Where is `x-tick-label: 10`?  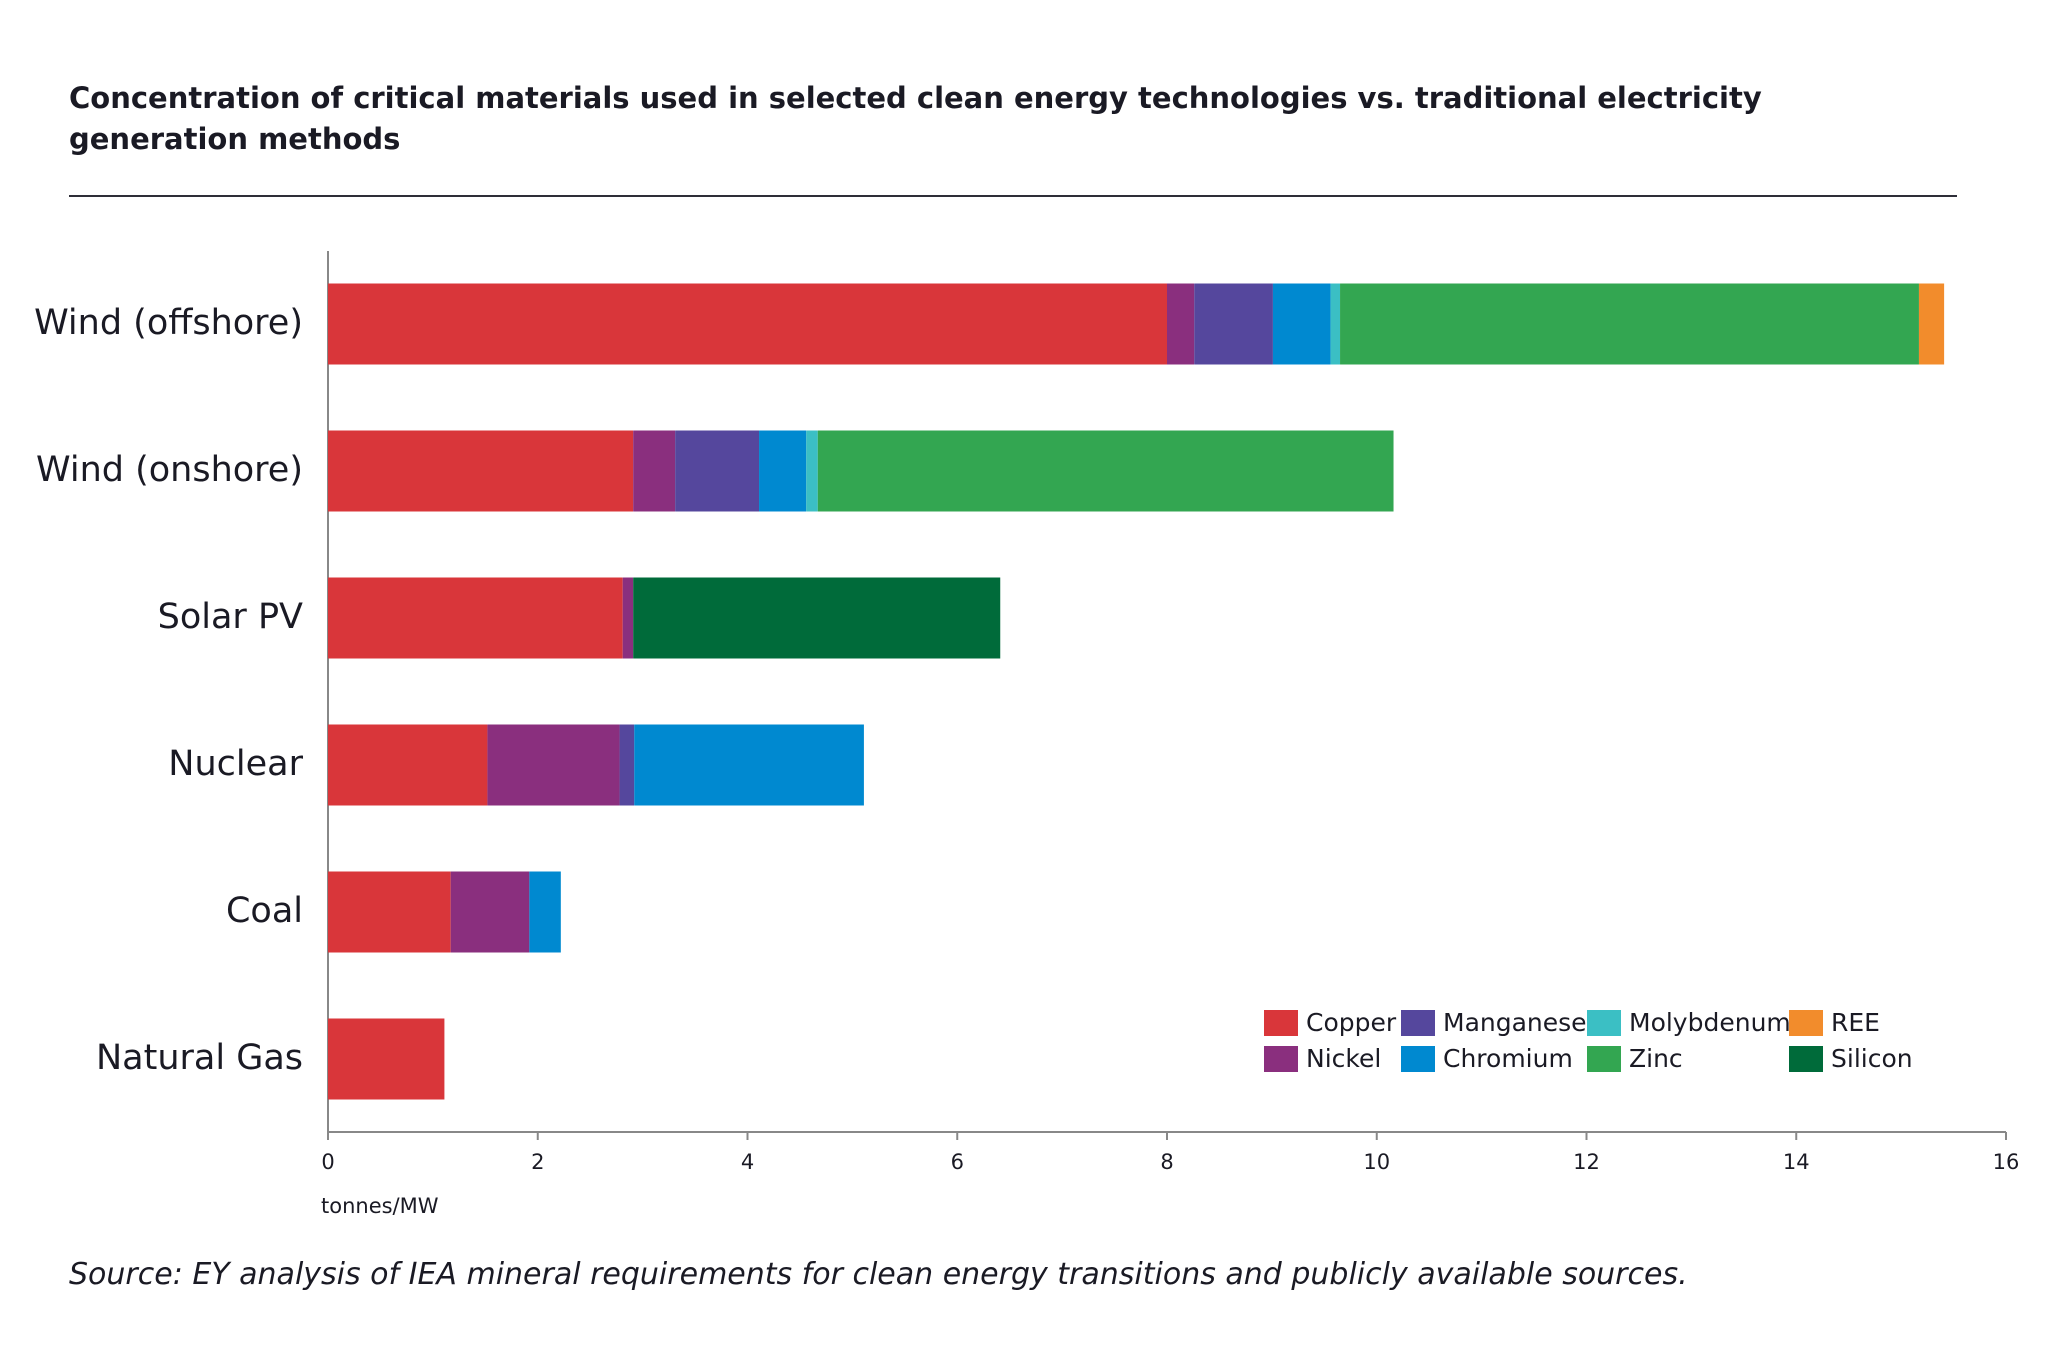 x-tick-label: 10 is located at coordinates (1376, 1162).